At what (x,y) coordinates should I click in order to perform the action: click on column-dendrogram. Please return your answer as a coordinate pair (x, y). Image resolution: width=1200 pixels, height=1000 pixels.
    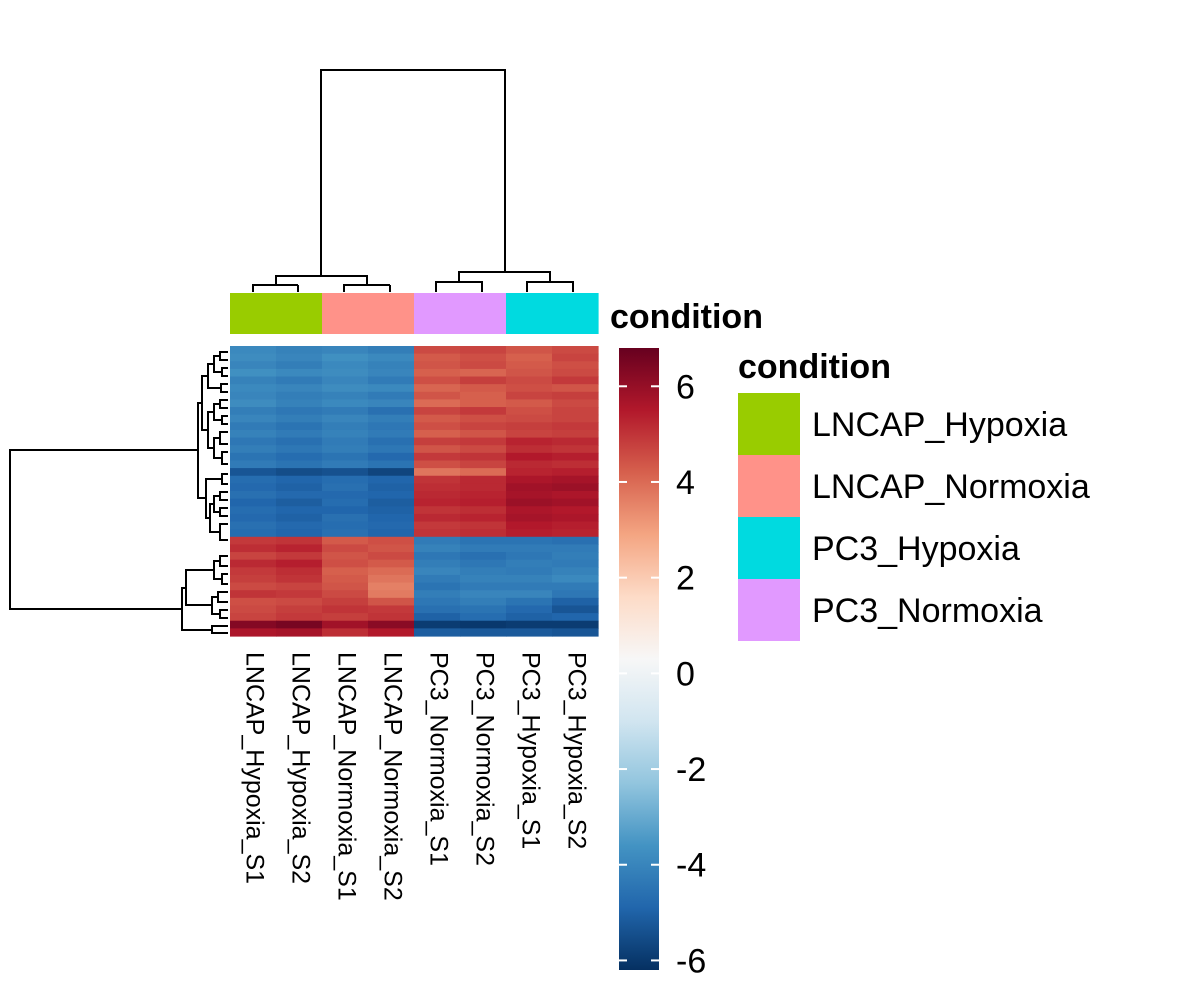
    Looking at the image, I should click on (413, 180).